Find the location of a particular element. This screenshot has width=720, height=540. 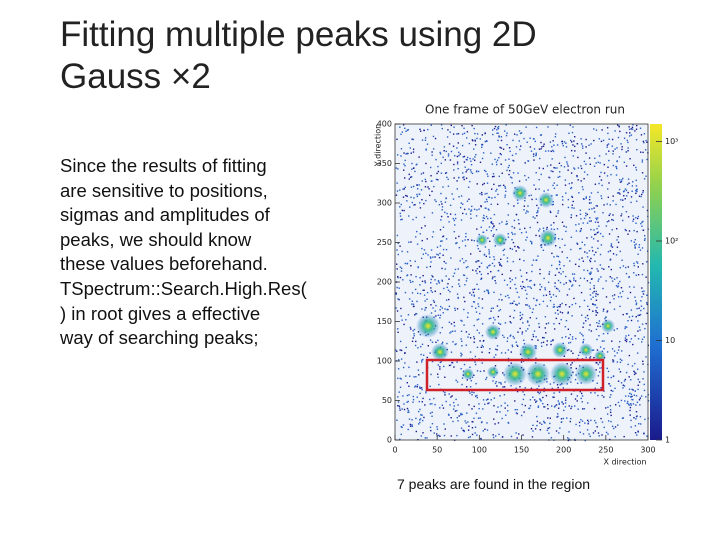

body-line: Since the results of fitting is located at coordinates (163, 165).